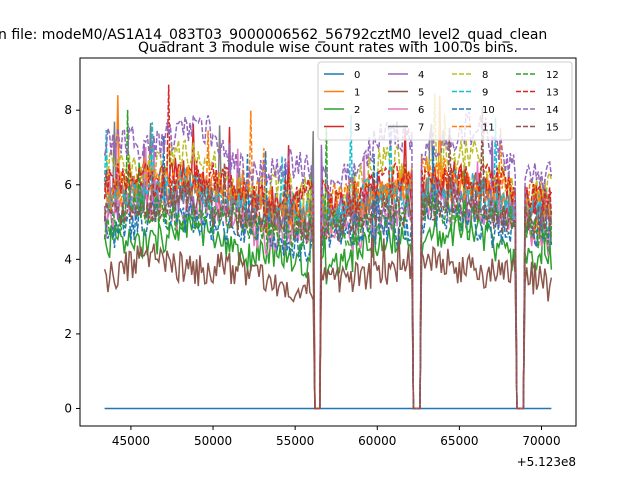 This screenshot has width=640, height=480. What do you see at coordinates (357, 75) in the screenshot?
I see `legend-label: 0` at bounding box center [357, 75].